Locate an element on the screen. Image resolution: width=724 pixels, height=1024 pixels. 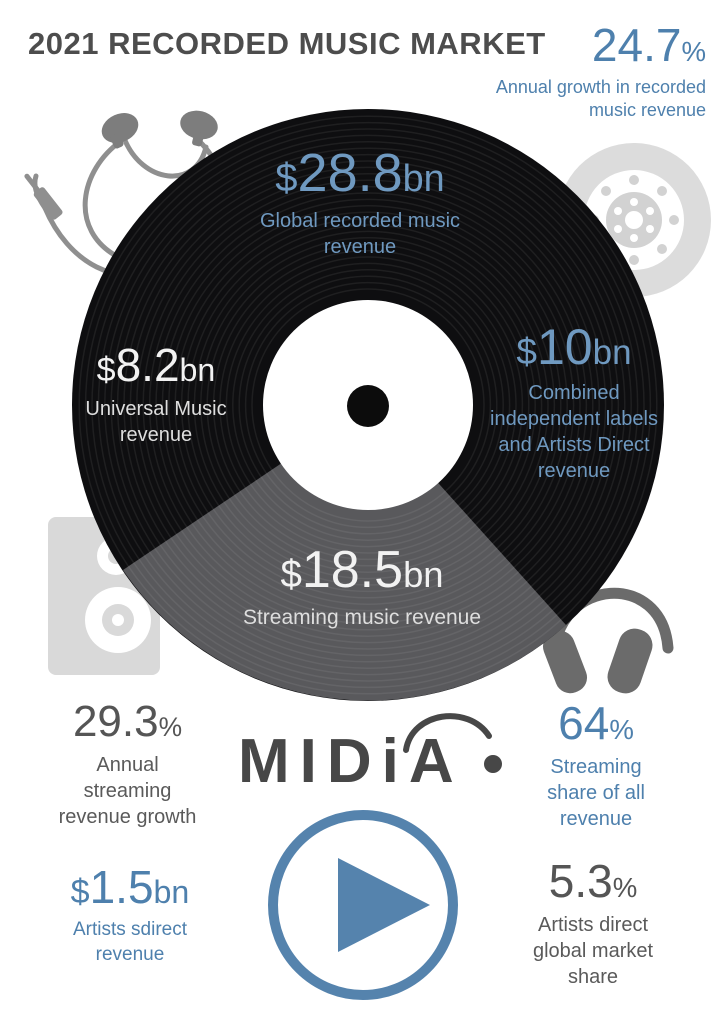
record-hole is located at coordinates (368, 406).